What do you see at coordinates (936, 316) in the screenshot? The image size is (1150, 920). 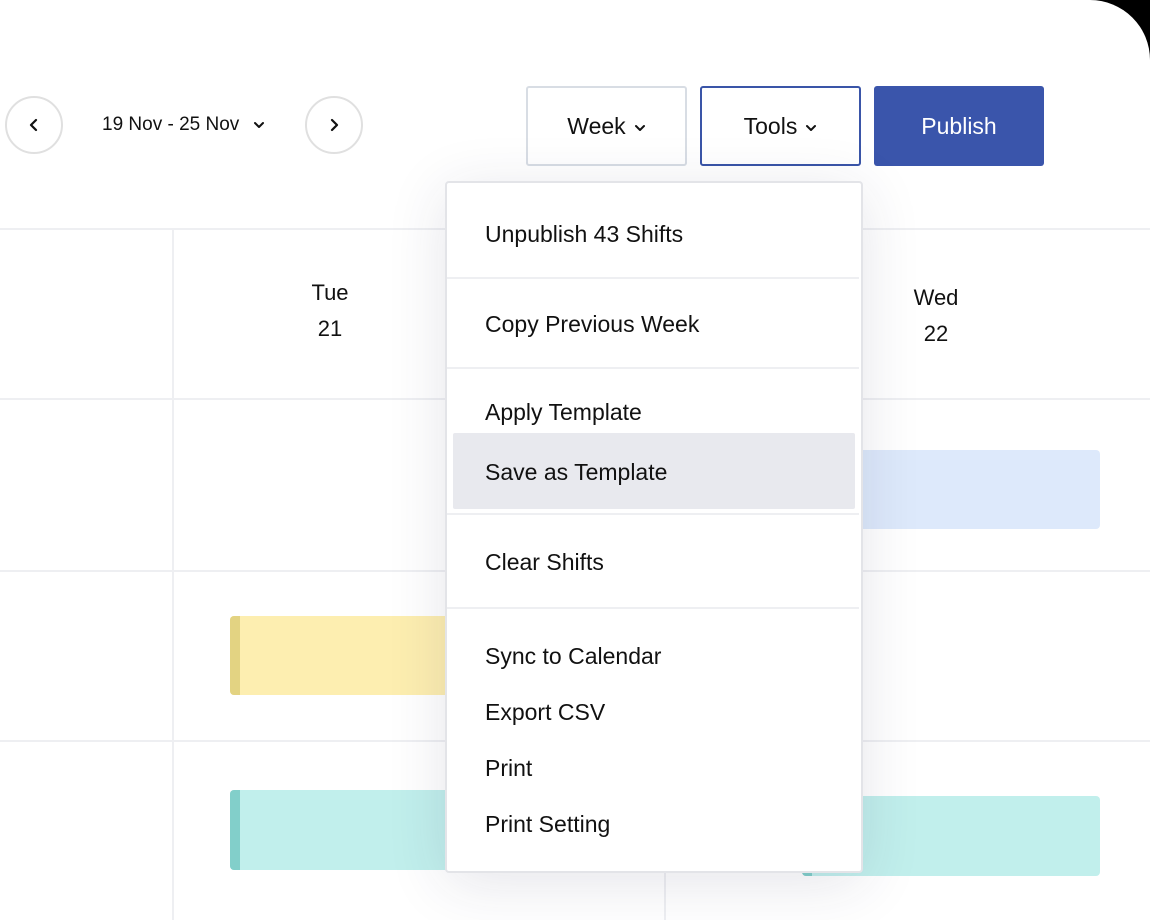 I see `day-header-wed: Wed 22` at bounding box center [936, 316].